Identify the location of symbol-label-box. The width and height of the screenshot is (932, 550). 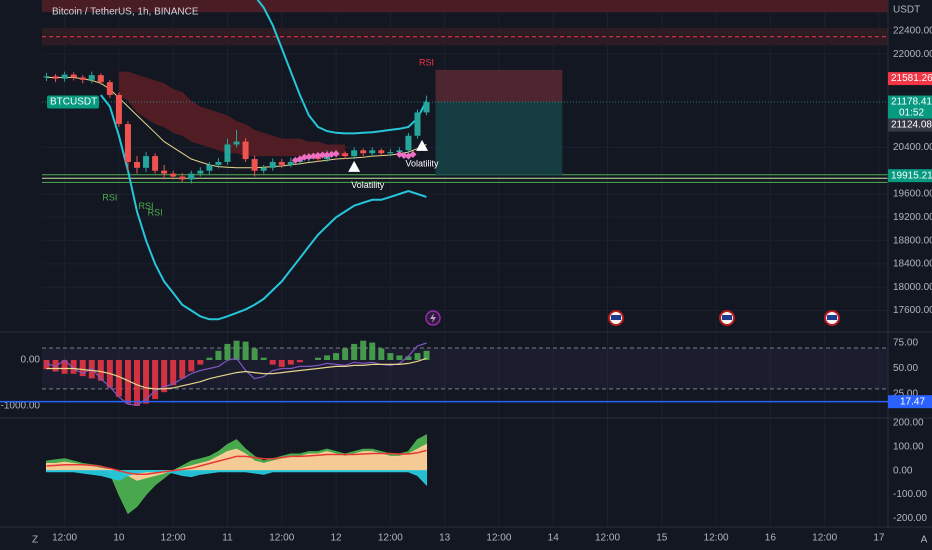
(73, 102).